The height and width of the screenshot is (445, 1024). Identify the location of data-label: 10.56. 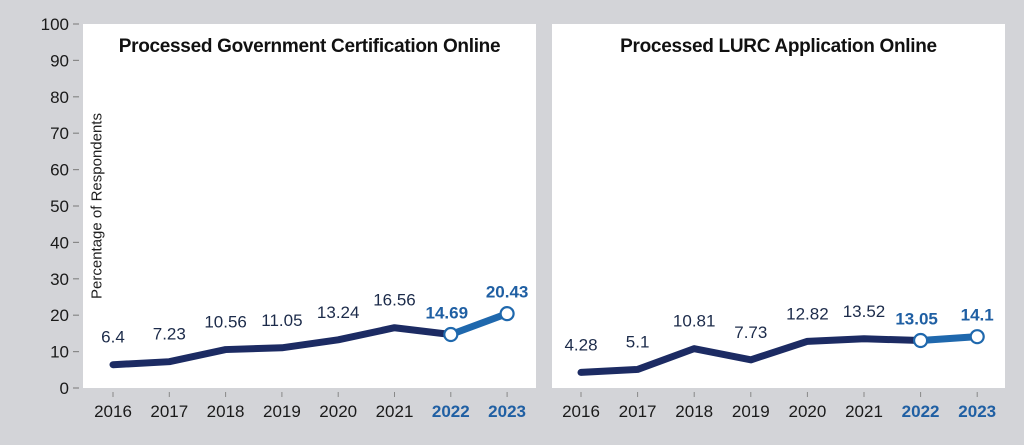
(225, 322).